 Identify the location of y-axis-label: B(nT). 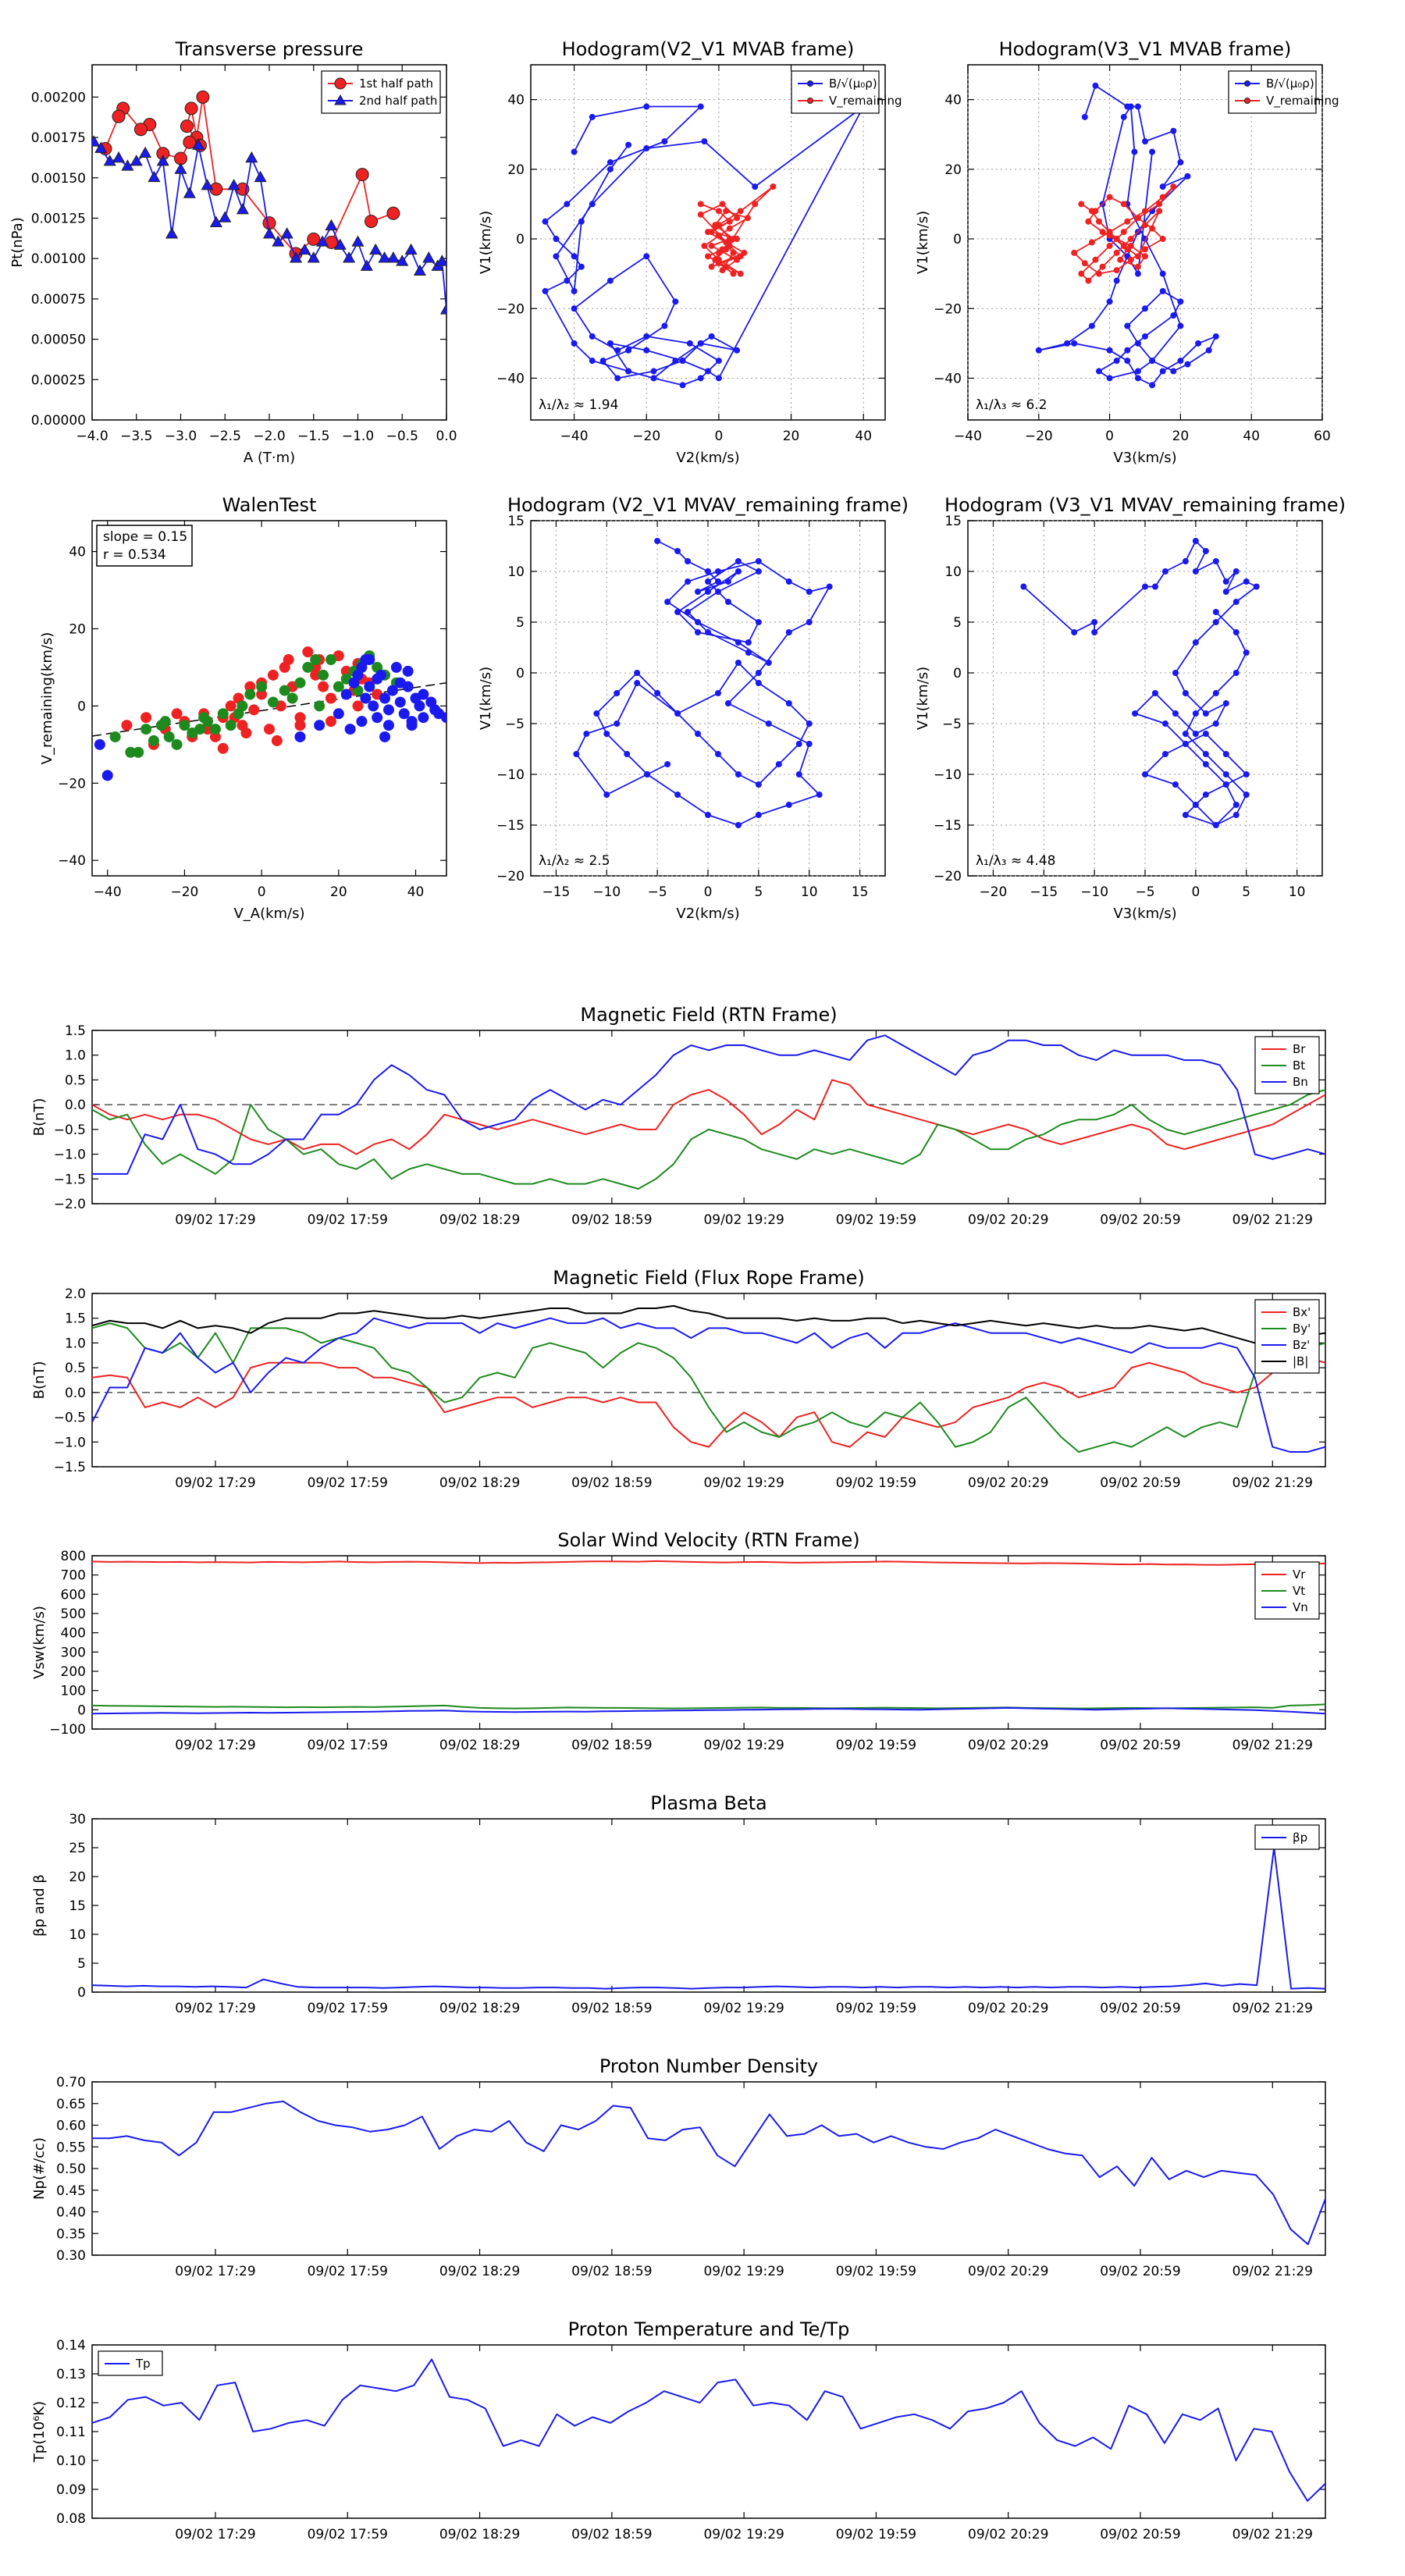
(40, 1117).